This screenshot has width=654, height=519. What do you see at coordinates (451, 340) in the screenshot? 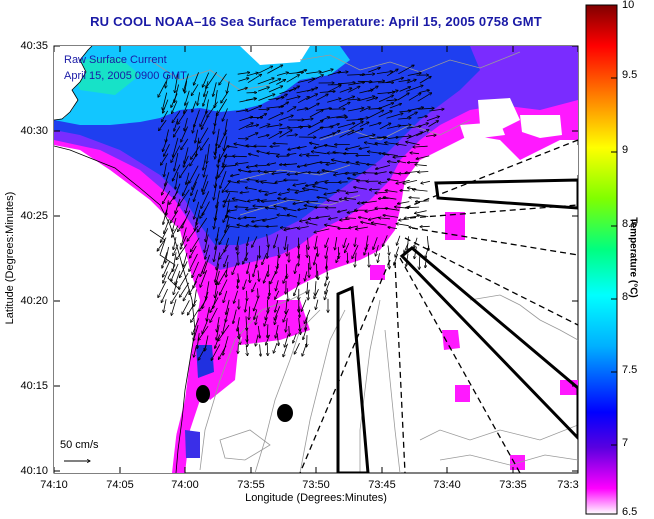
I see `sst-magenta-patch` at bounding box center [451, 340].